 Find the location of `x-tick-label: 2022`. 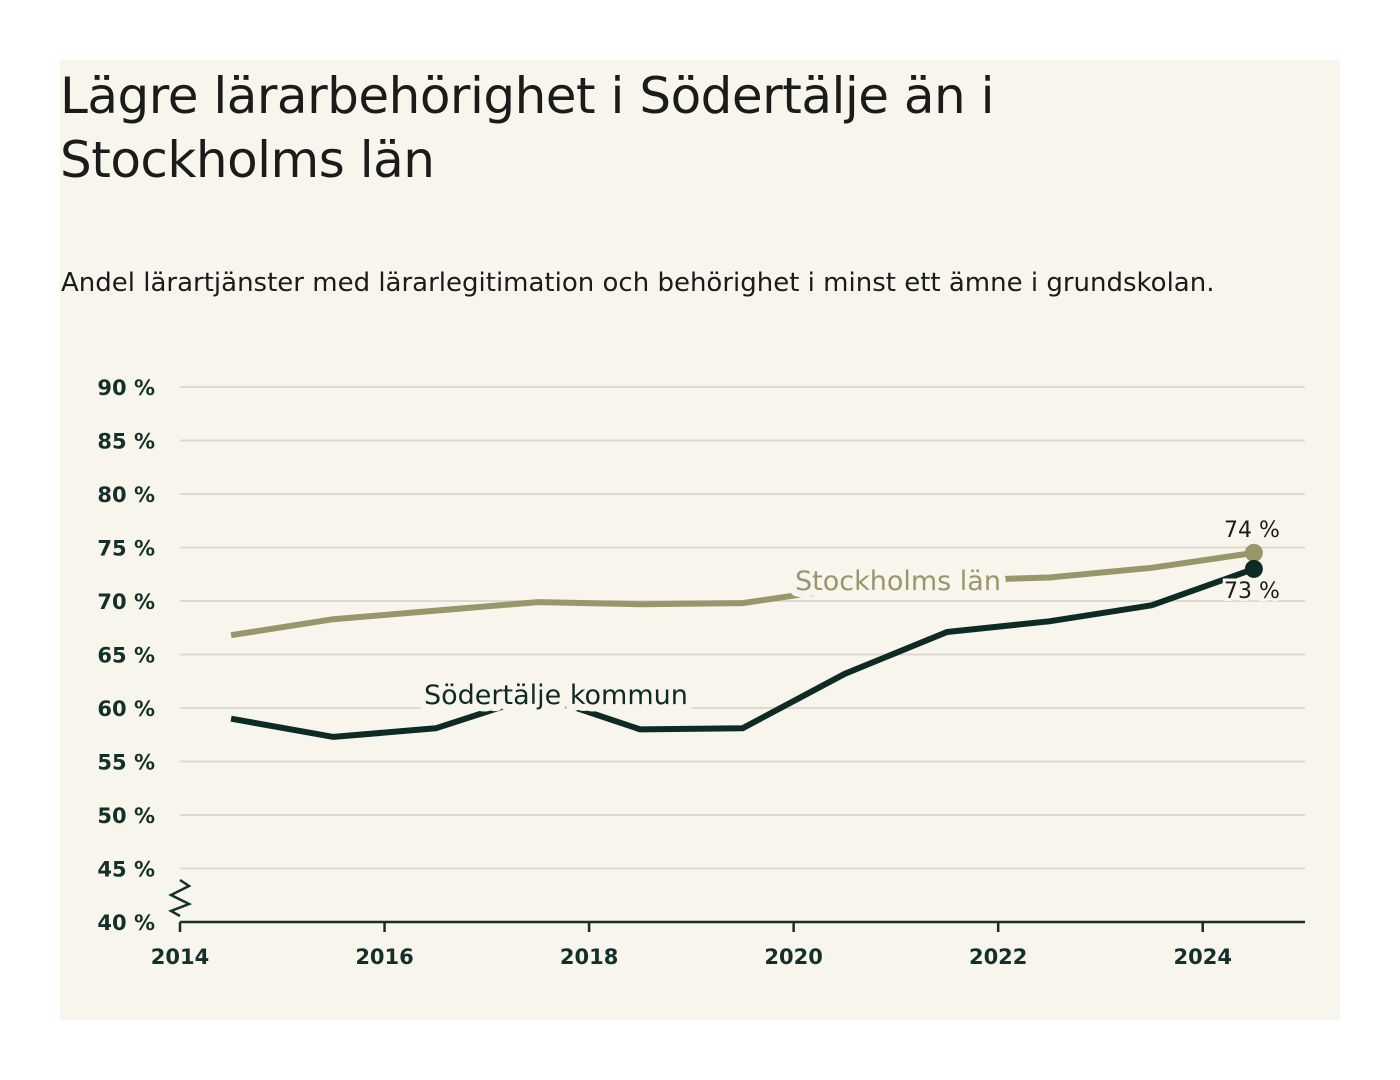

x-tick-label: 2022 is located at coordinates (998, 957).